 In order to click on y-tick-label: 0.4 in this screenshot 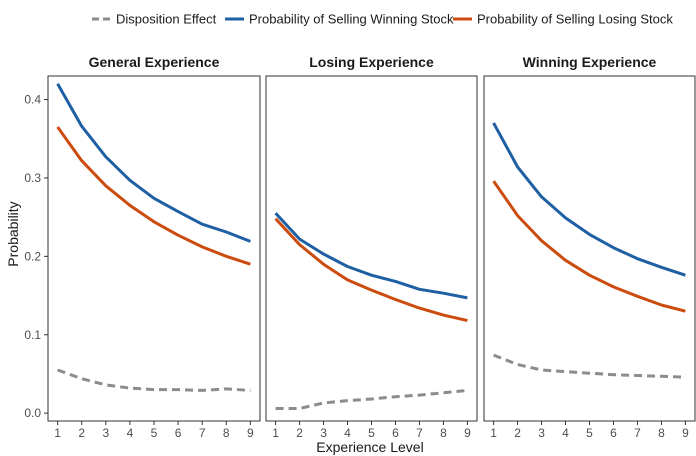, I will do `click(32, 100)`.